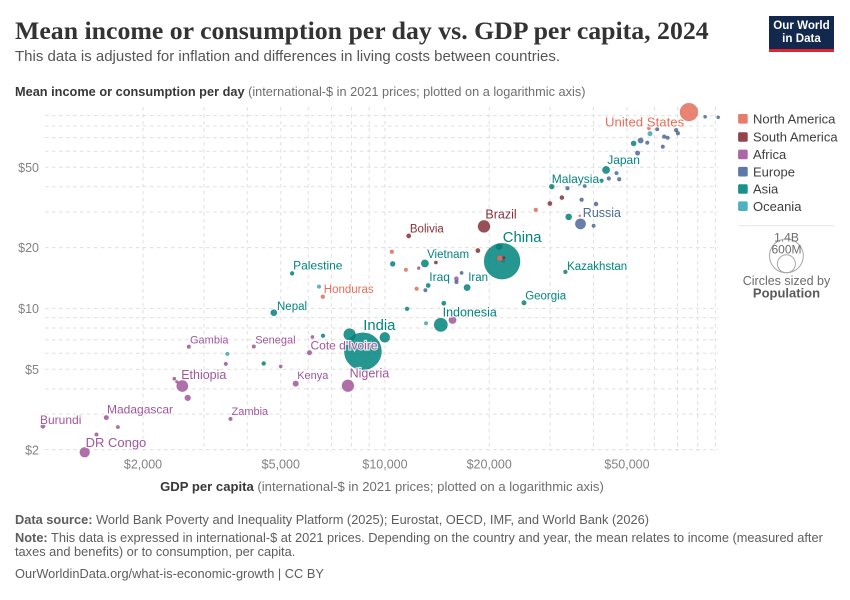 The width and height of the screenshot is (850, 600). Describe the element at coordinates (786, 250) in the screenshot. I see `svg-text: 600M` at that location.